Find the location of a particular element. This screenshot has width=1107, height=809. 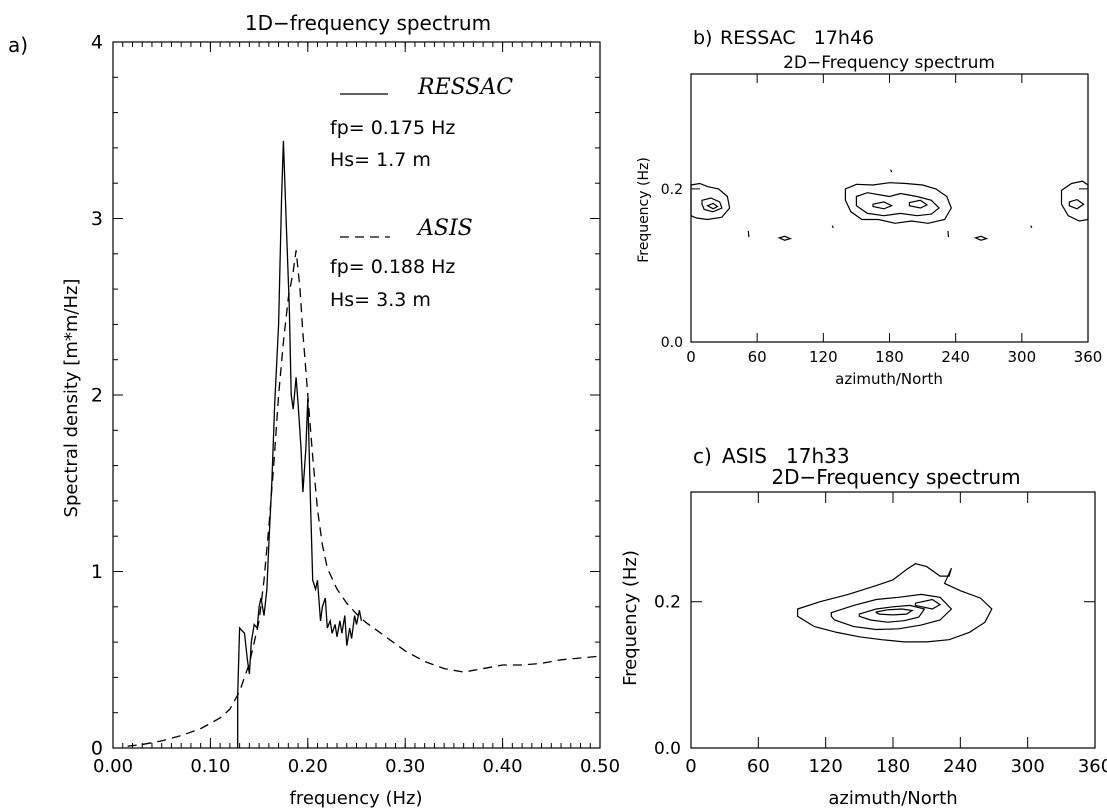

panel-b-x-tick-labels: 0 60 120 180 240 300 360 is located at coordinates (894, 357).